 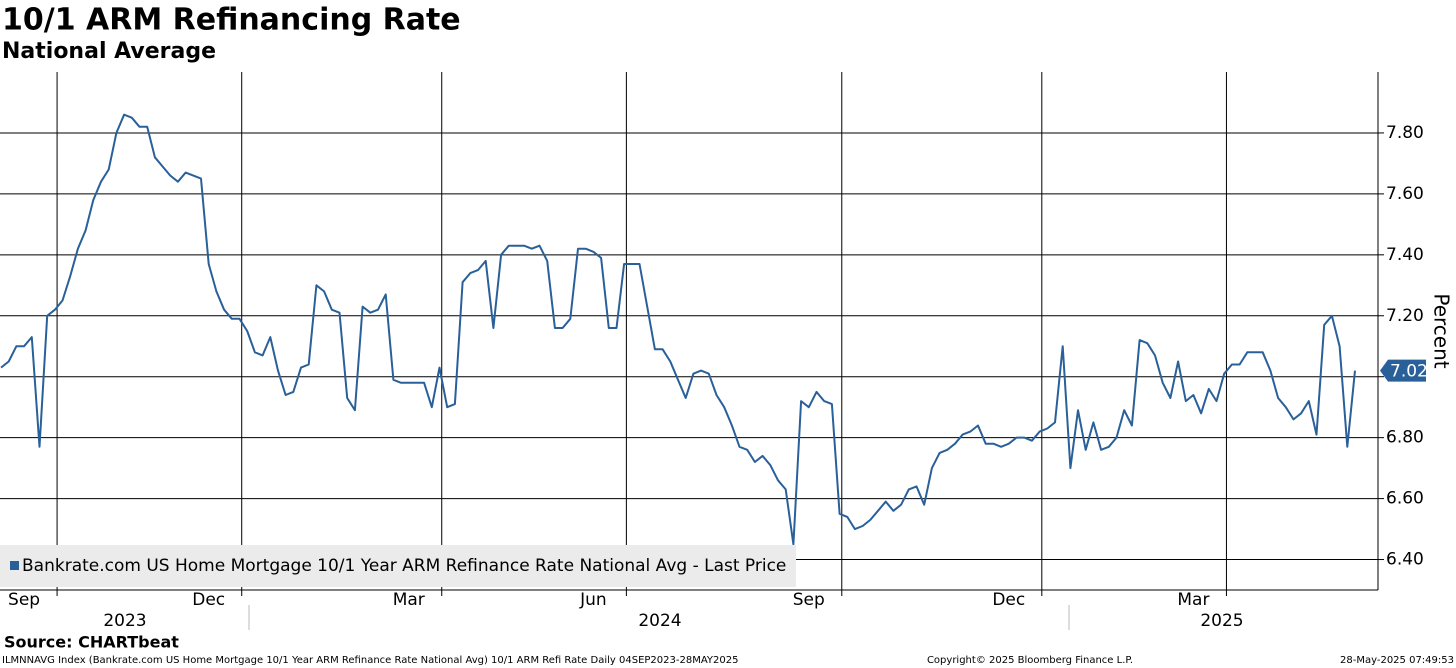 What do you see at coordinates (1405, 560) in the screenshot?
I see `y-tick-label: 6.40` at bounding box center [1405, 560].